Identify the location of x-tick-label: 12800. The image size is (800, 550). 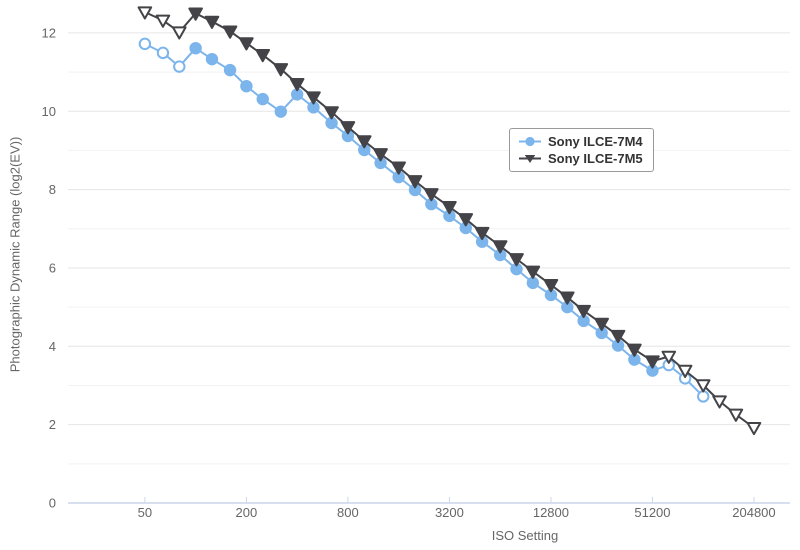
(551, 512).